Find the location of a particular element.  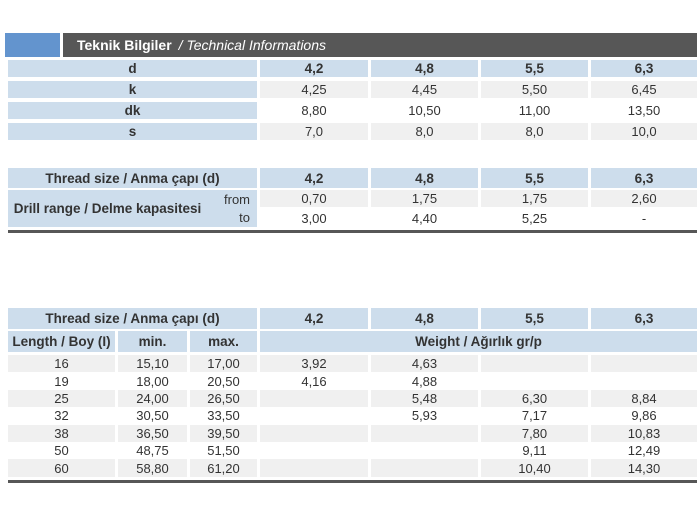

table-bottom-rule is located at coordinates (352, 481).